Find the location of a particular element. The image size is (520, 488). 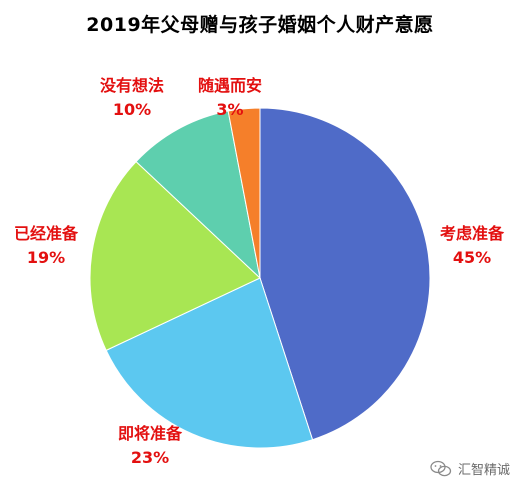

slice-label-name: 随遇而安 is located at coordinates (230, 85).